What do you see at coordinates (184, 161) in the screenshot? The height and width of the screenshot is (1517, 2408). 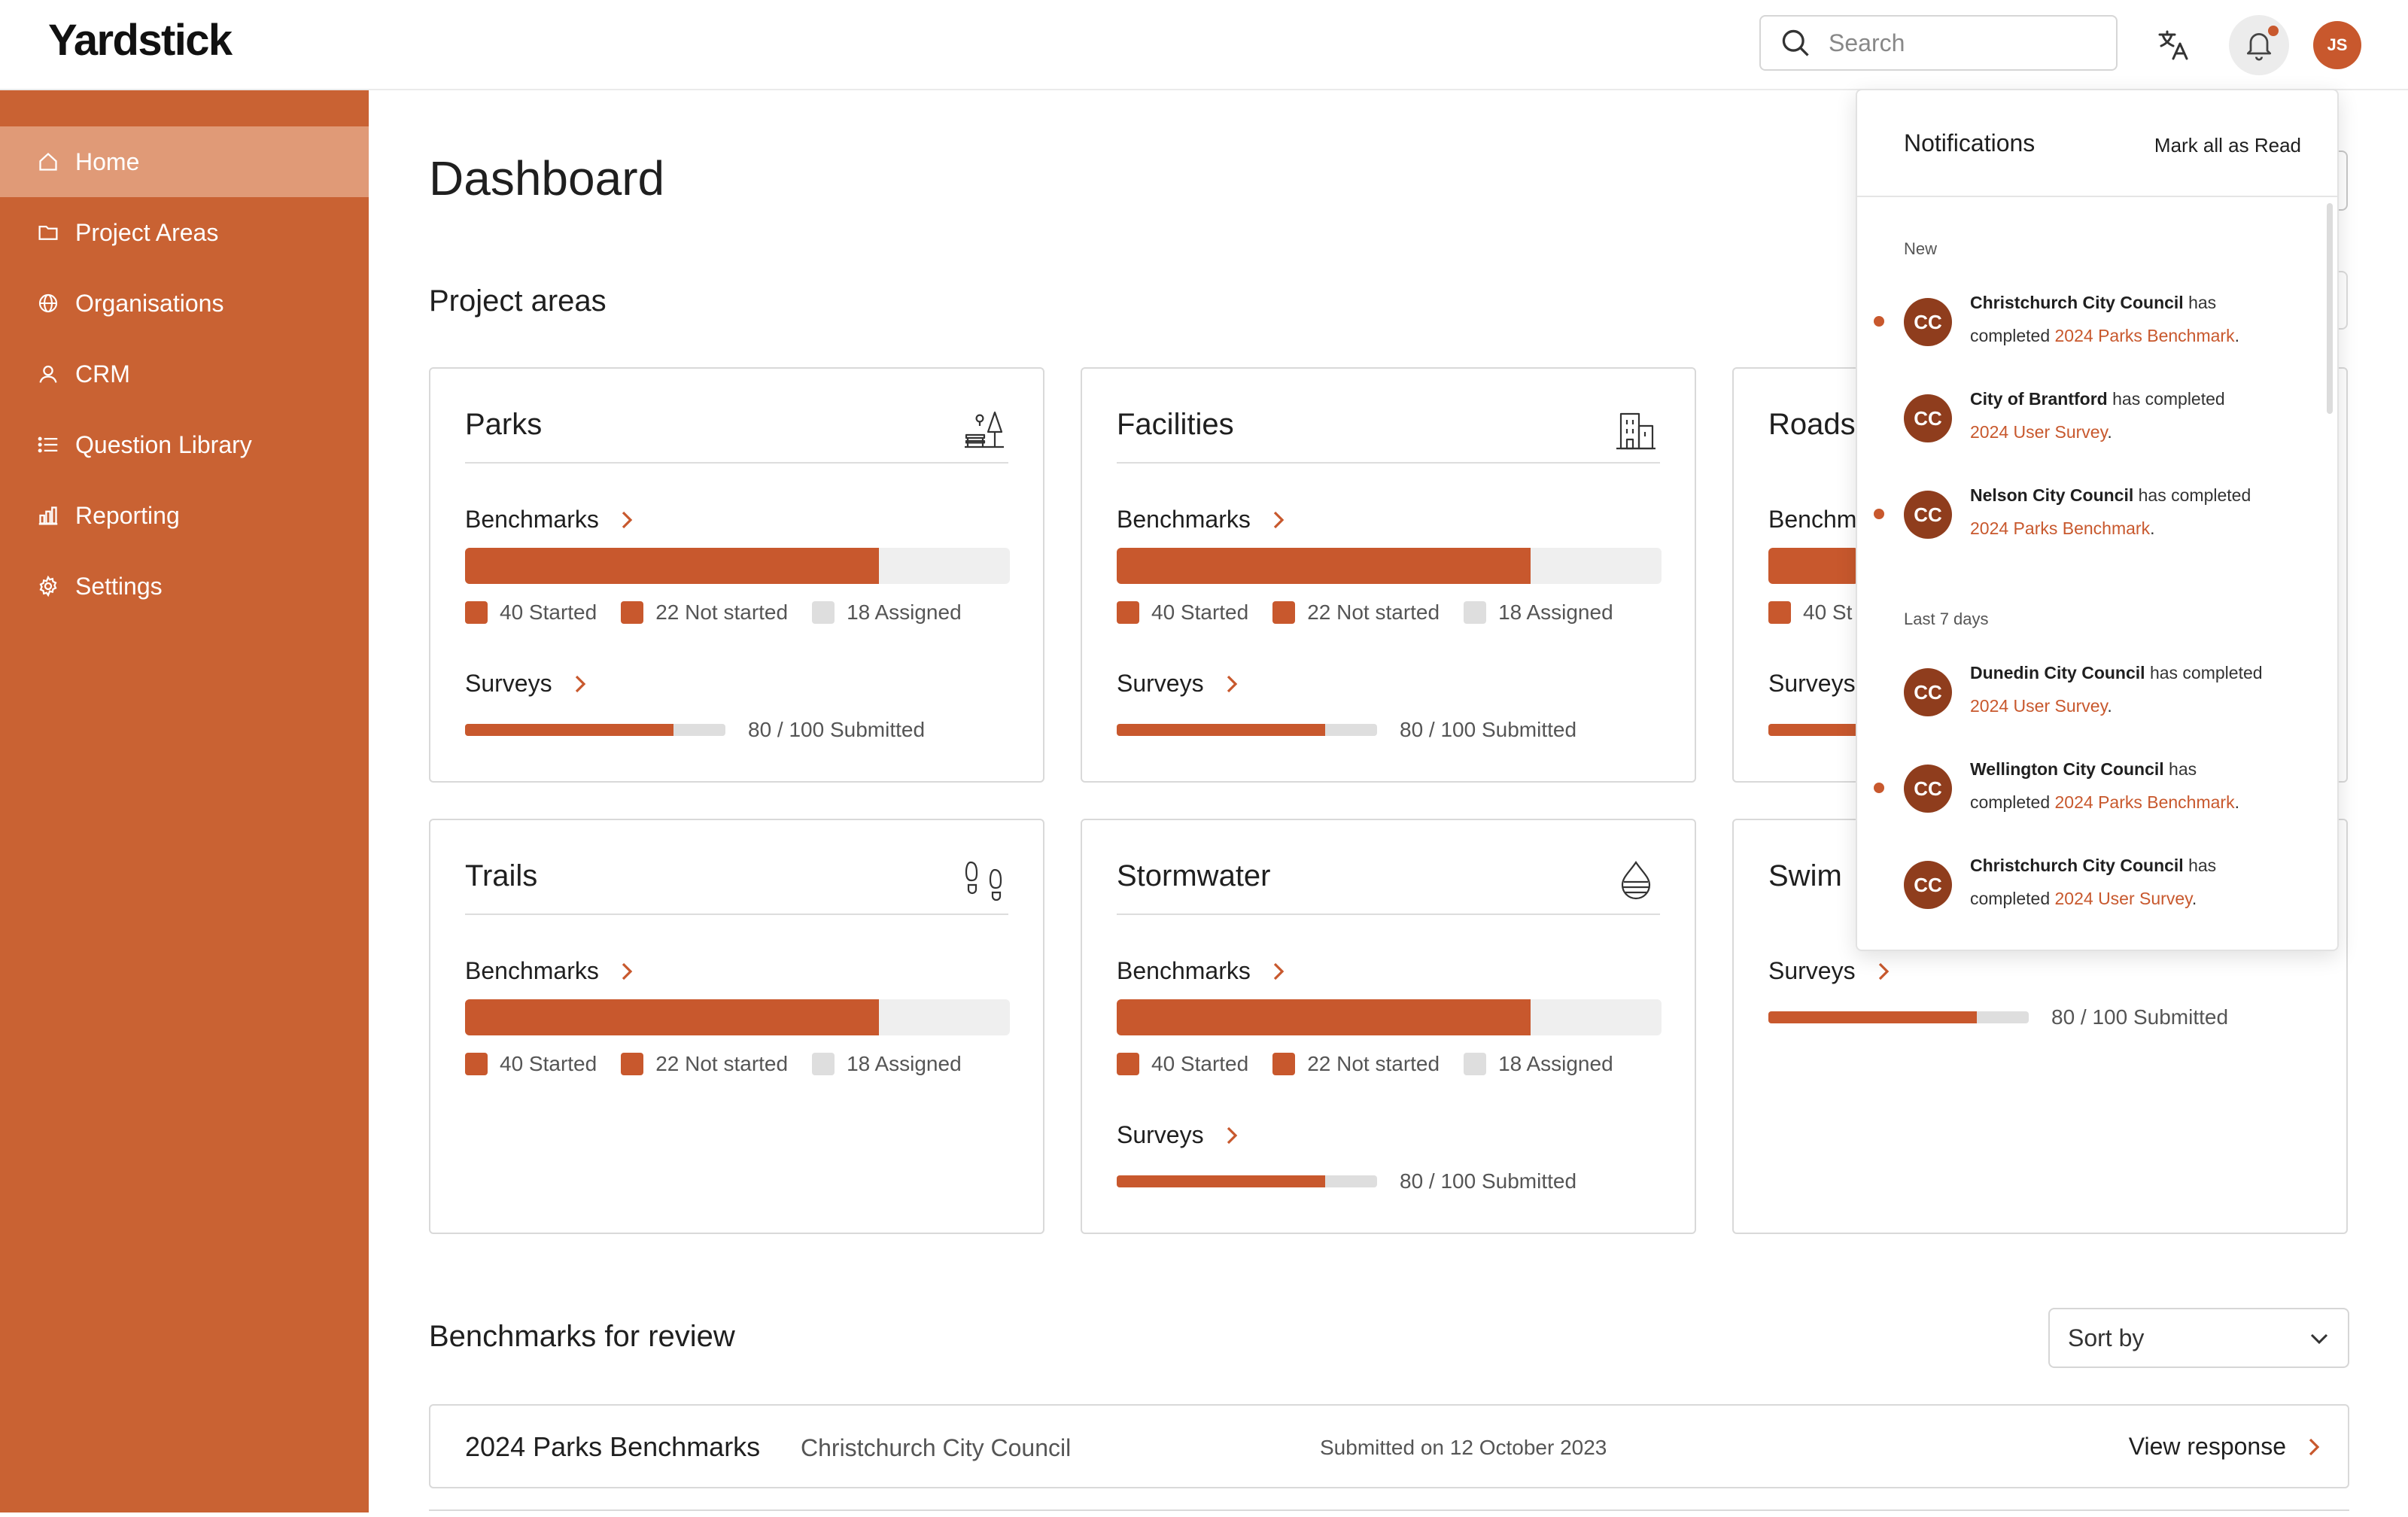 I see `sidebar-item-home: Home` at bounding box center [184, 161].